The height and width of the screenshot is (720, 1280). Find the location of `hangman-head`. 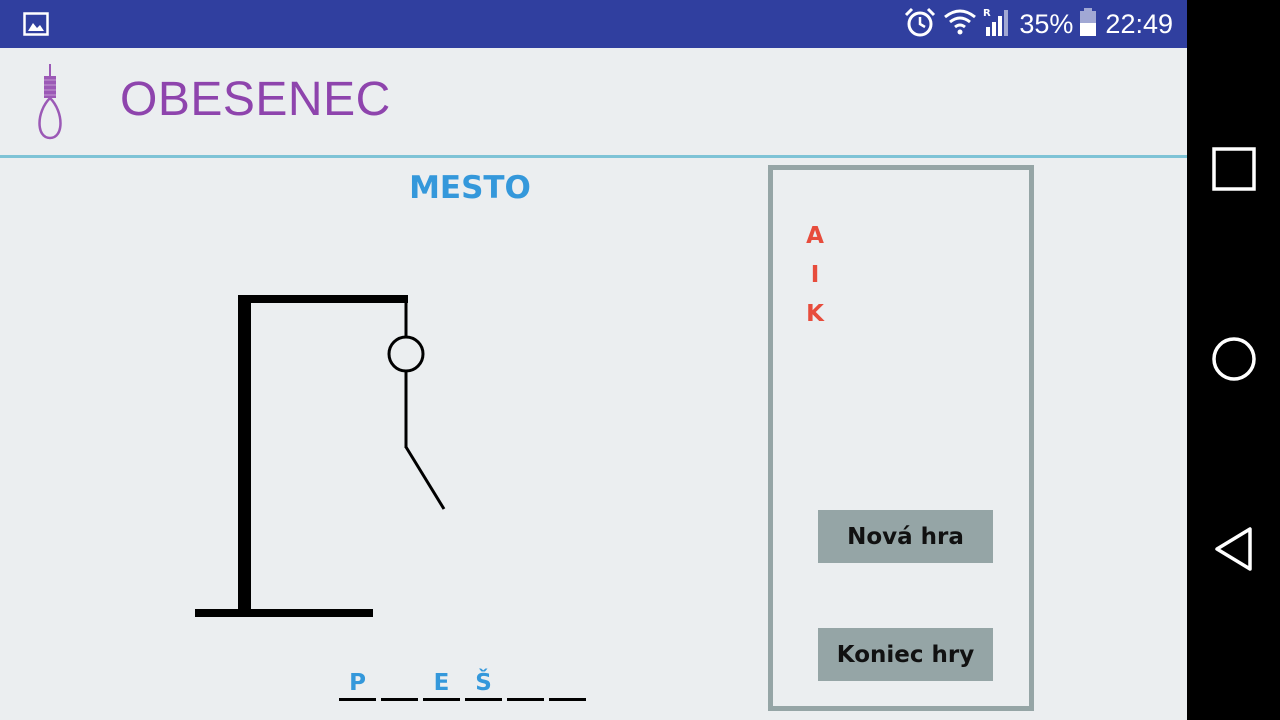

hangman-head is located at coordinates (406, 354).